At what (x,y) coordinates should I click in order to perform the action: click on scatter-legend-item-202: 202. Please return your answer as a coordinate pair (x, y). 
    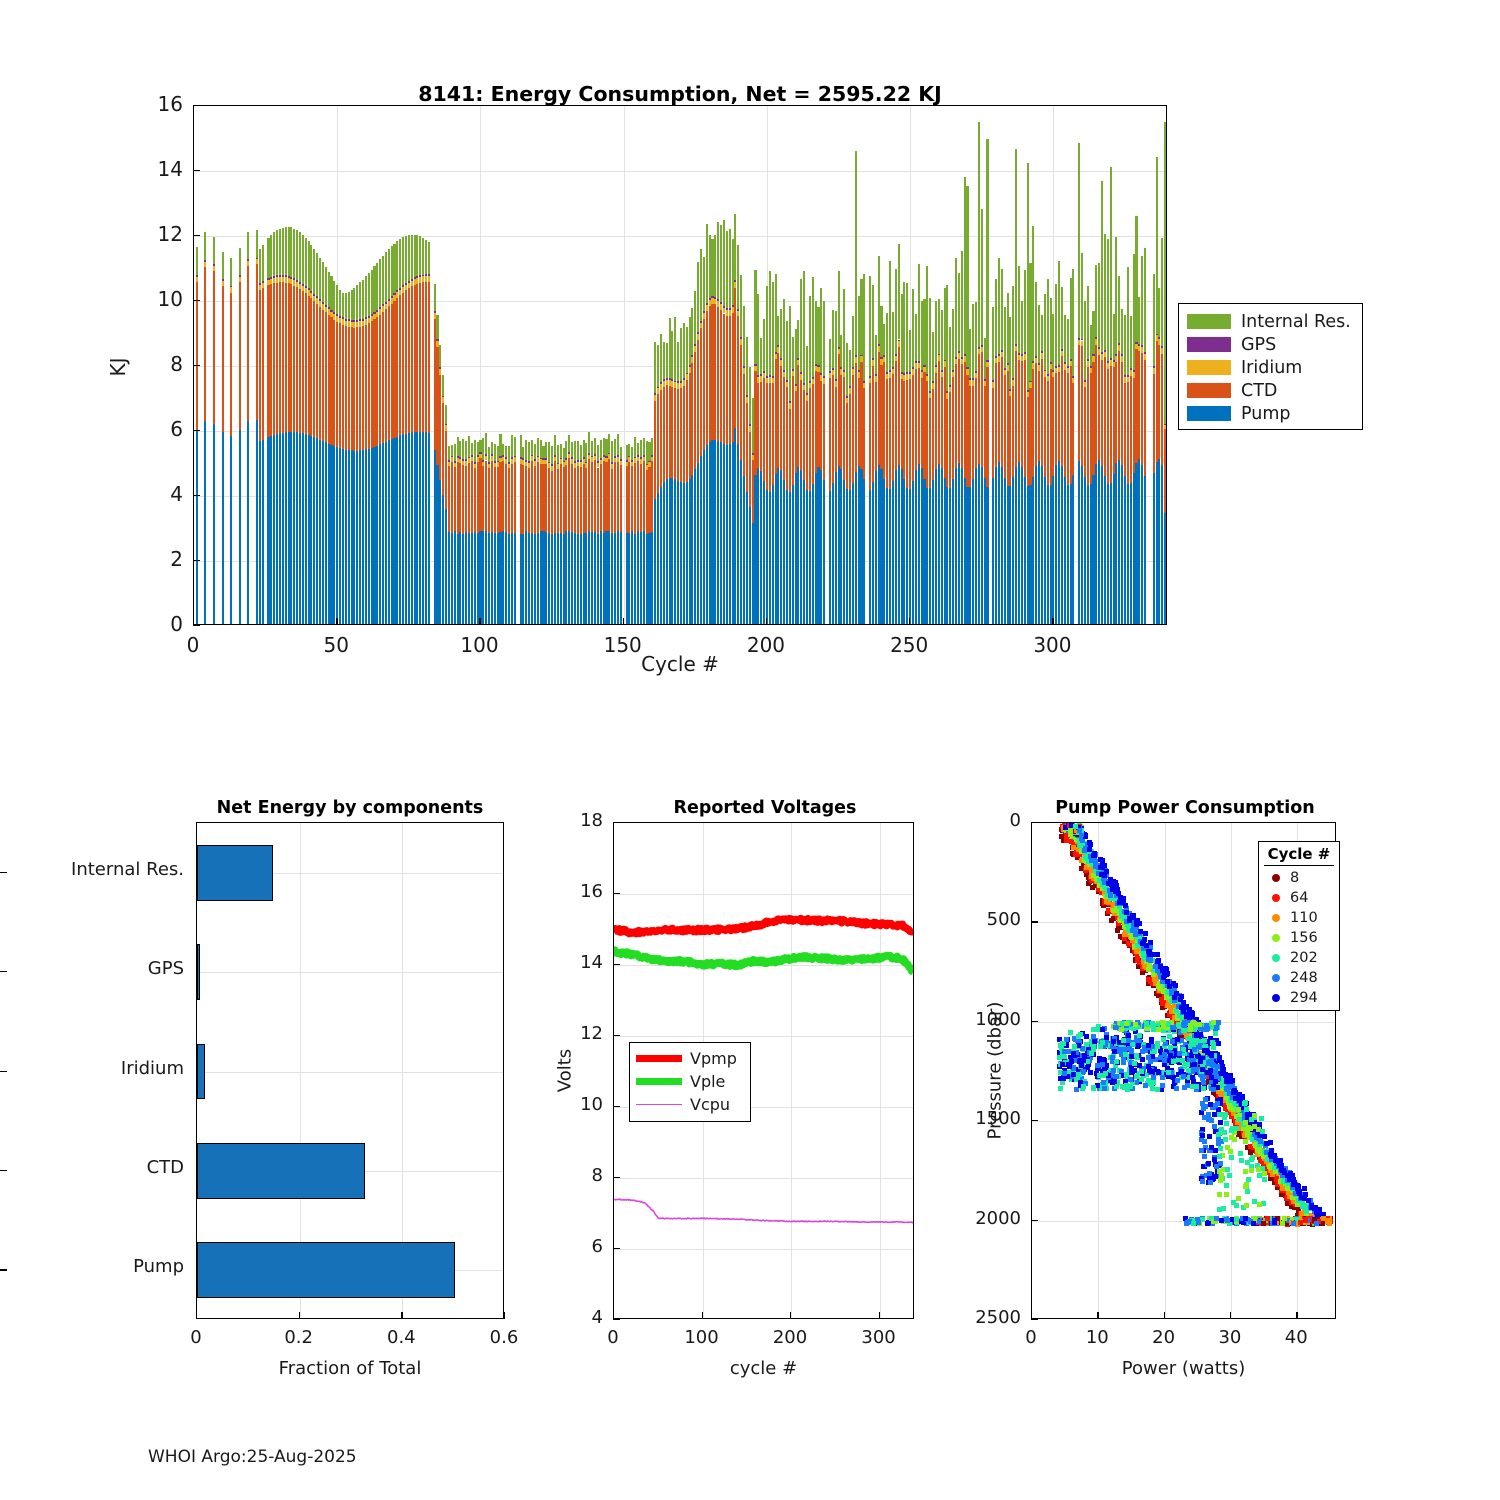
    Looking at the image, I should click on (1299, 958).